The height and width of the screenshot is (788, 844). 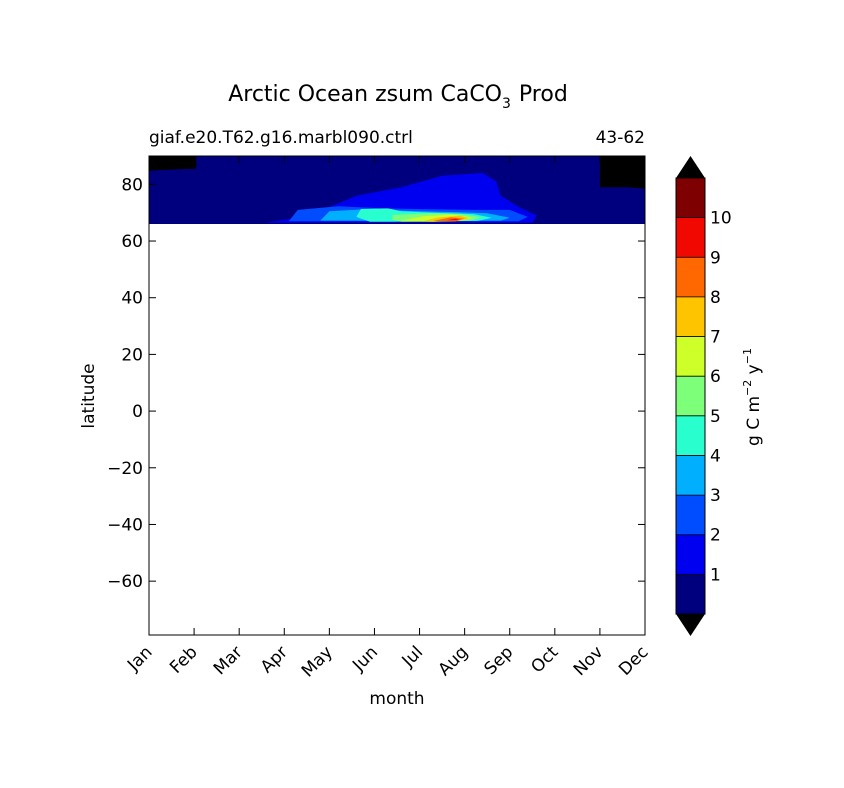 What do you see at coordinates (173, 163) in the screenshot?
I see `contour-region-under-topleft` at bounding box center [173, 163].